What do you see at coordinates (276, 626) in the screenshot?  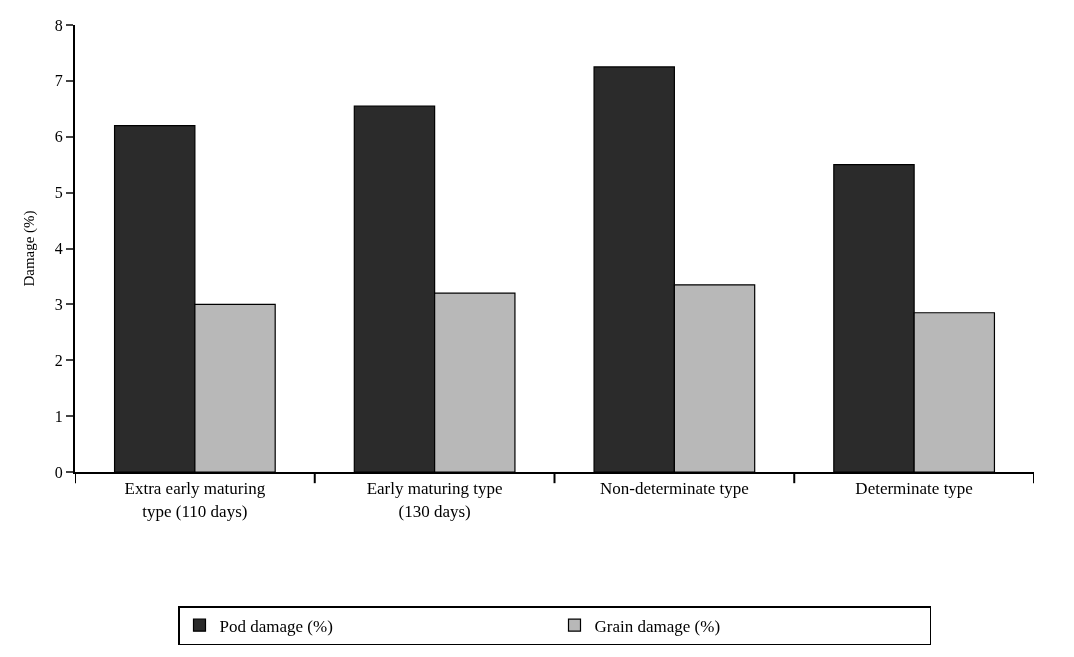 I see `legend-label: Pod damage (%)` at bounding box center [276, 626].